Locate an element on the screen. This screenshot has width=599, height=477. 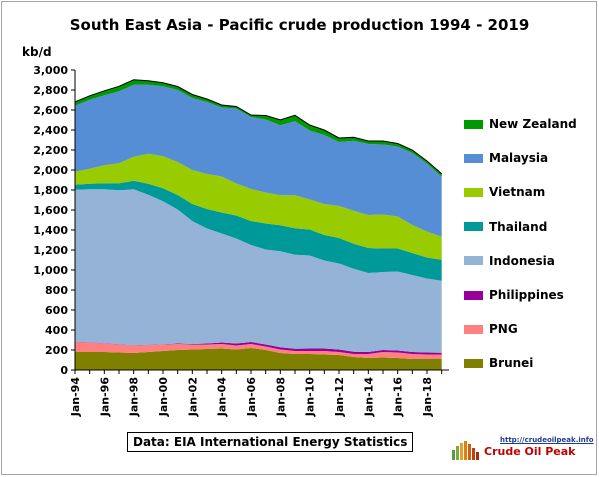
x-tick-label: Jan-96 is located at coordinates (104, 397).